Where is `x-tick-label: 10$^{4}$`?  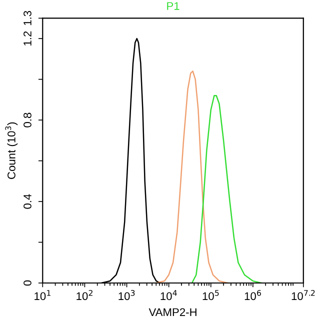
x-tick-label: 10$^{4}$ is located at coordinates (168, 295).